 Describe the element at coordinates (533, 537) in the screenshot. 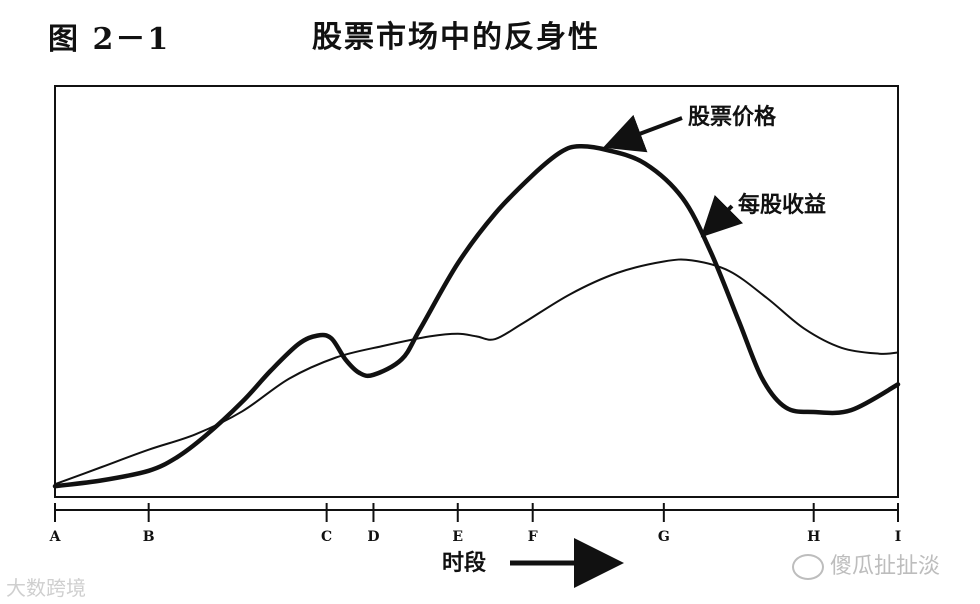

I see `x-tick-label-f: F` at that location.